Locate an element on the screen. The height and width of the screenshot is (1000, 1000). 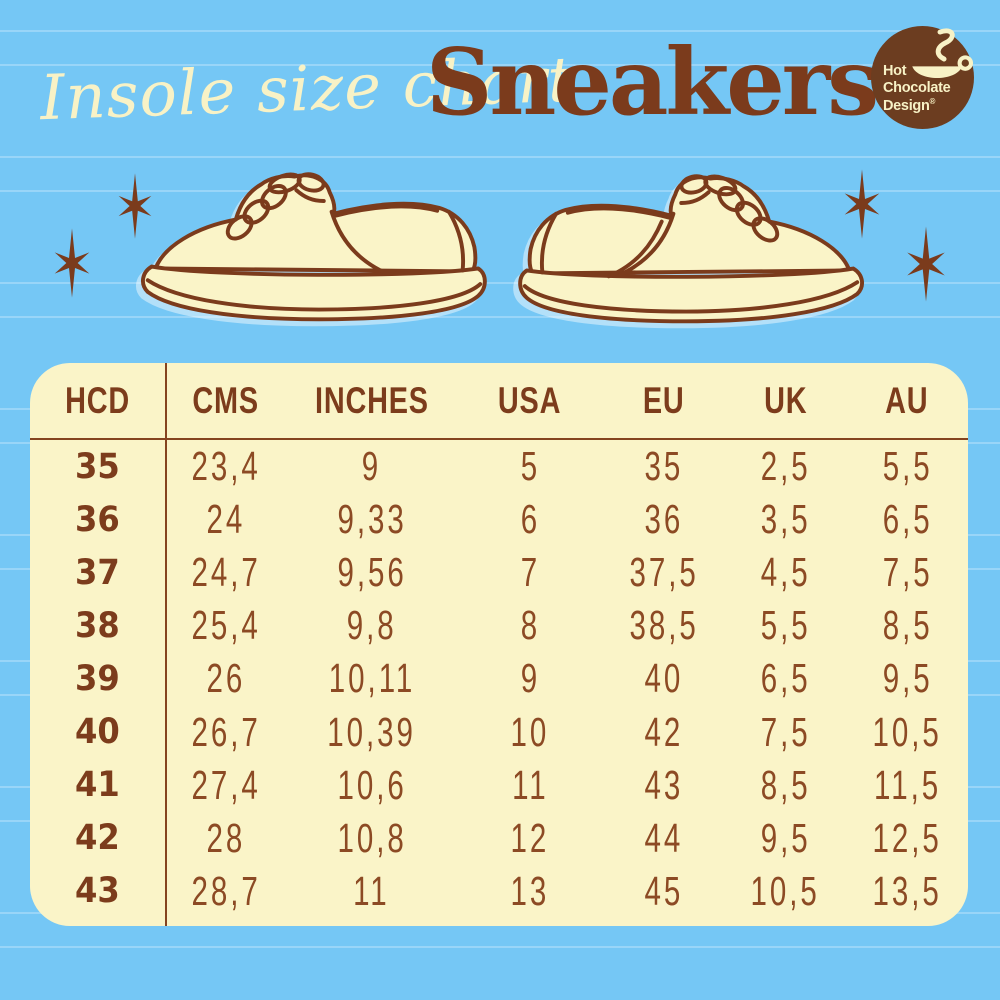
hcd-size-cell: 38 is located at coordinates (97, 625).